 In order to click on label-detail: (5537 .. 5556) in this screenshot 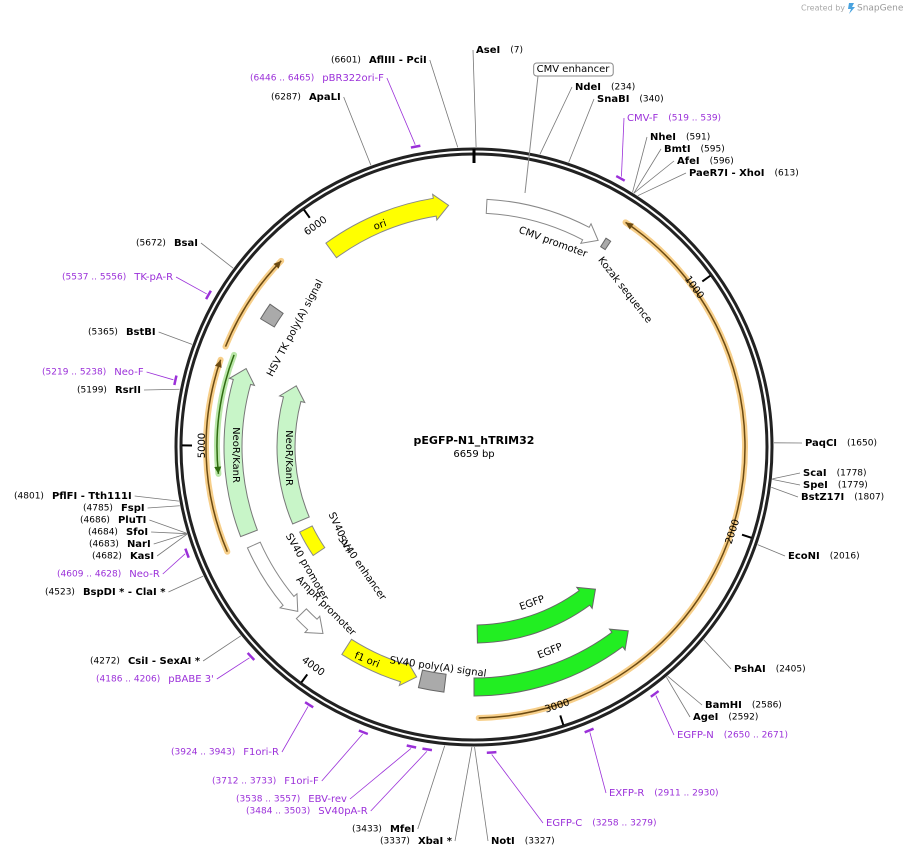, I will do `click(94, 278)`.